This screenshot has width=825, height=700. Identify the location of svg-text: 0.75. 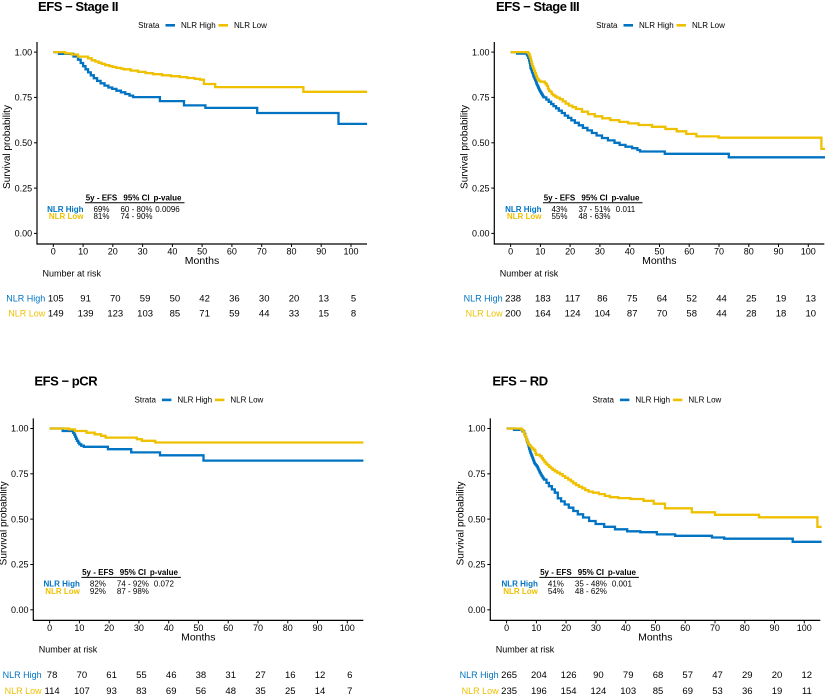
(24, 98).